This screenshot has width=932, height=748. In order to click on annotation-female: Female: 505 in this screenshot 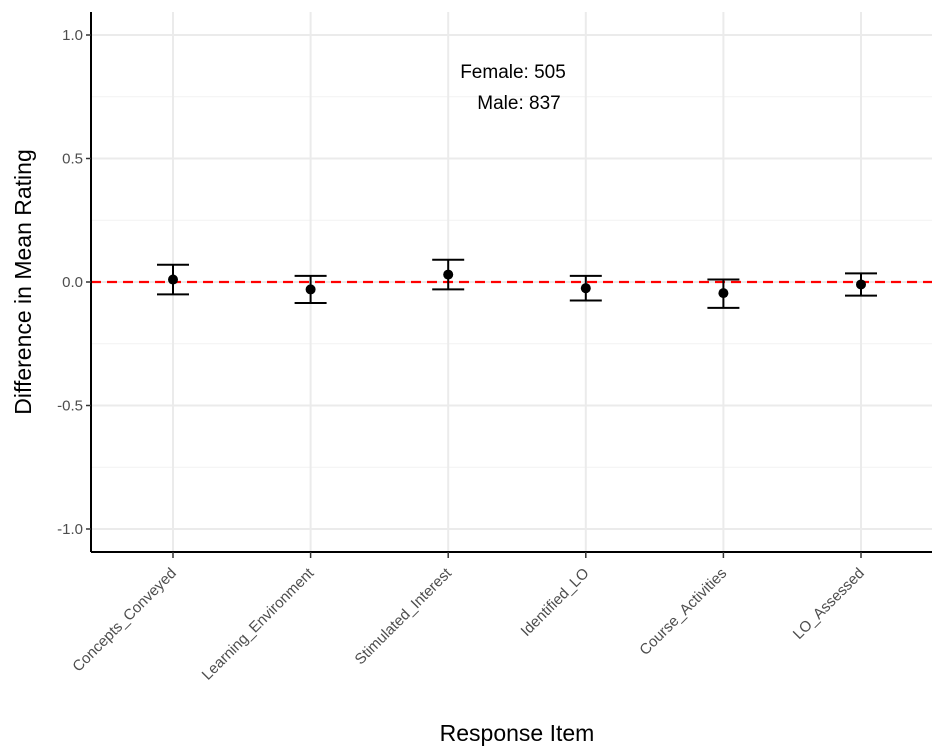, I will do `click(513, 72)`.